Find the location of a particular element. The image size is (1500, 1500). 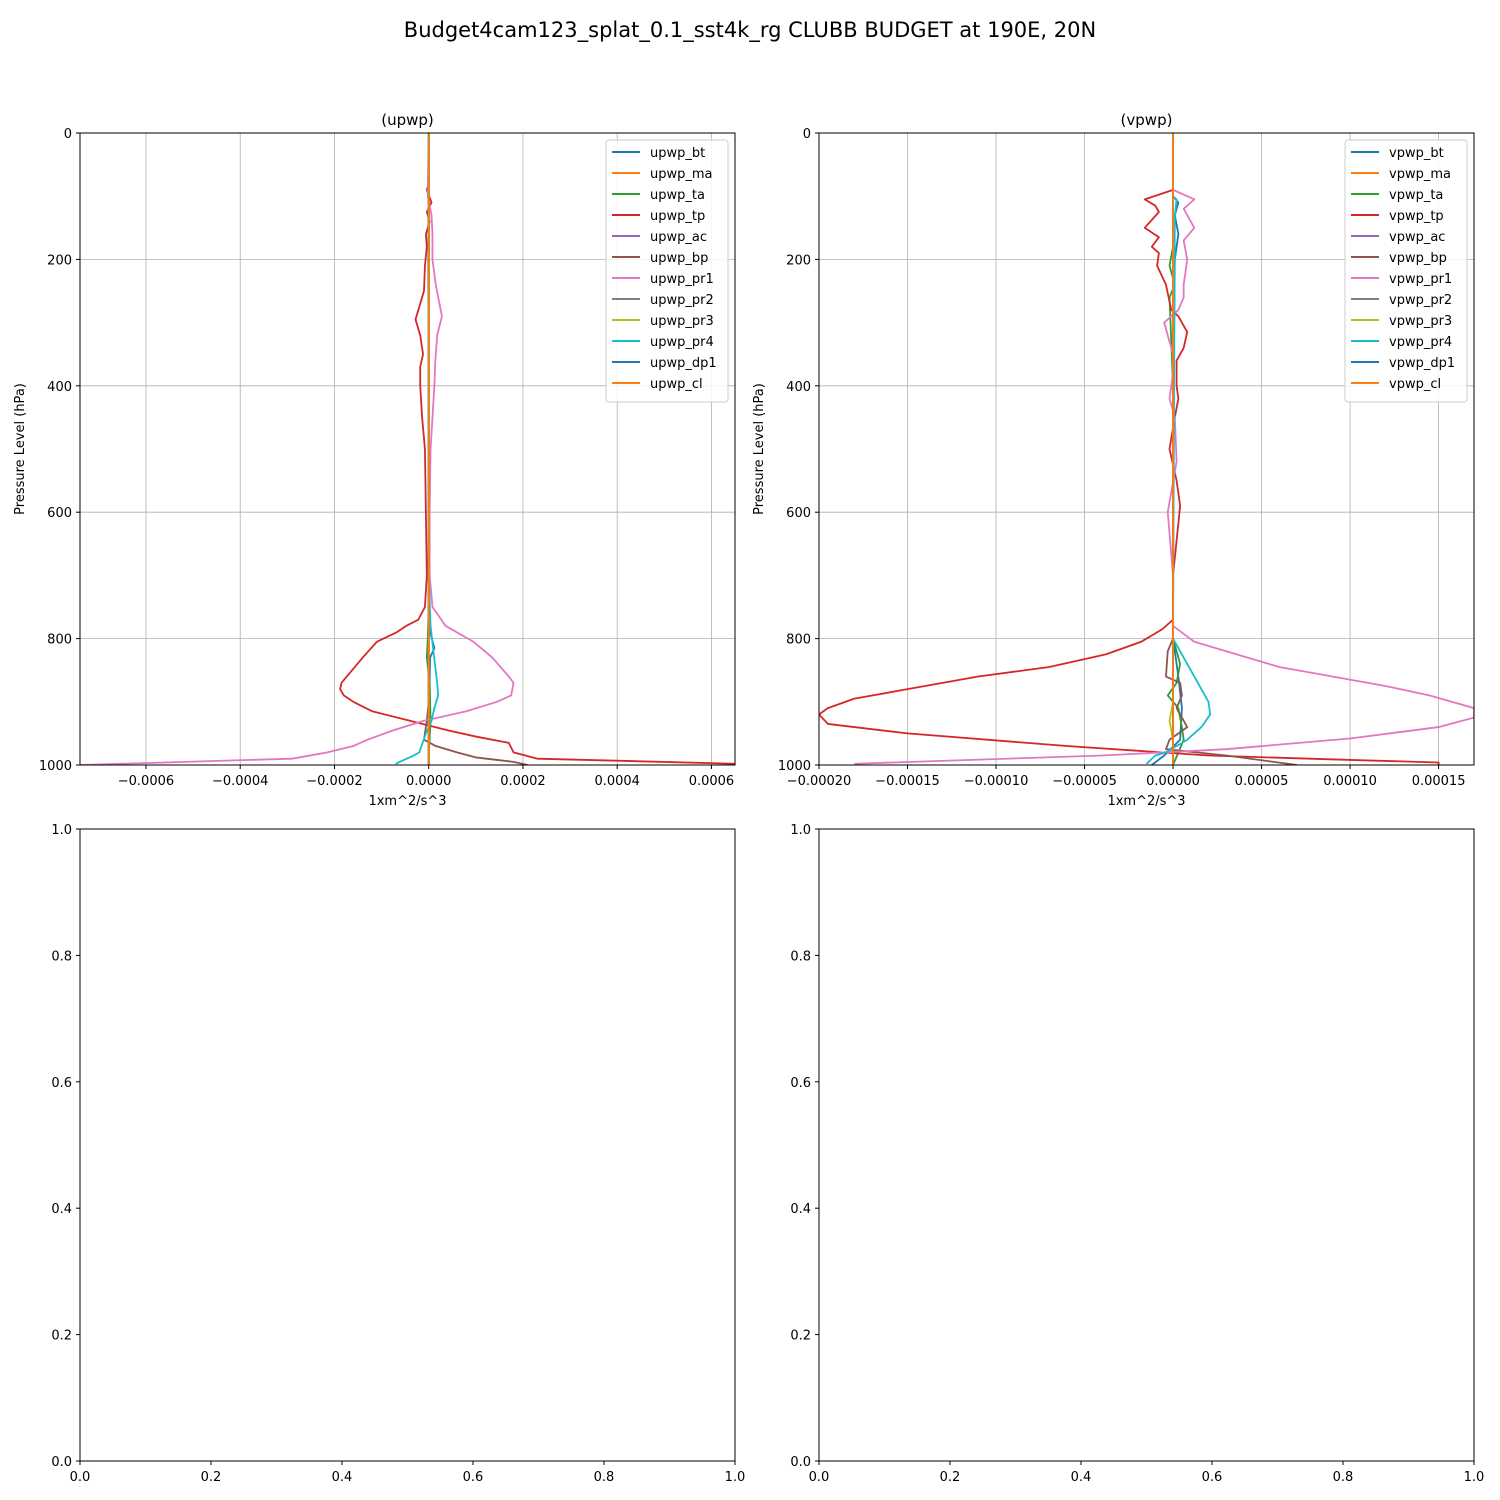

x-tick-label: 0.0002 is located at coordinates (523, 781).